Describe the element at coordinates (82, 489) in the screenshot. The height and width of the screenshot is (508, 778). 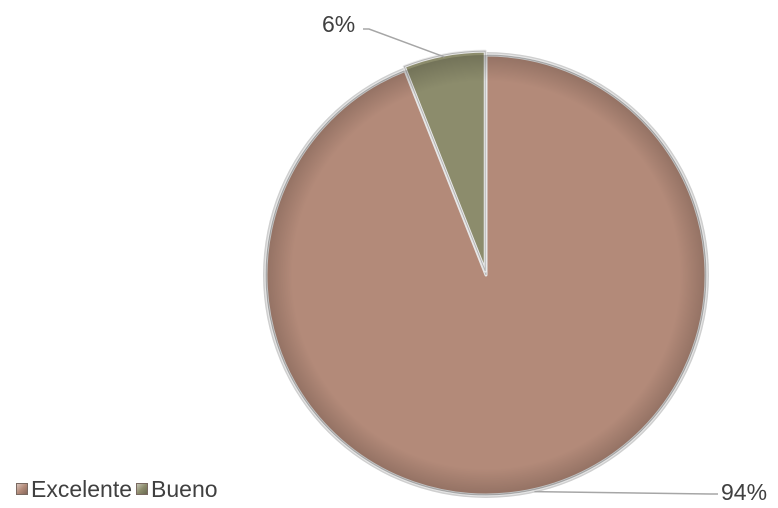
I see `legend-label-excelente: Excelente` at that location.